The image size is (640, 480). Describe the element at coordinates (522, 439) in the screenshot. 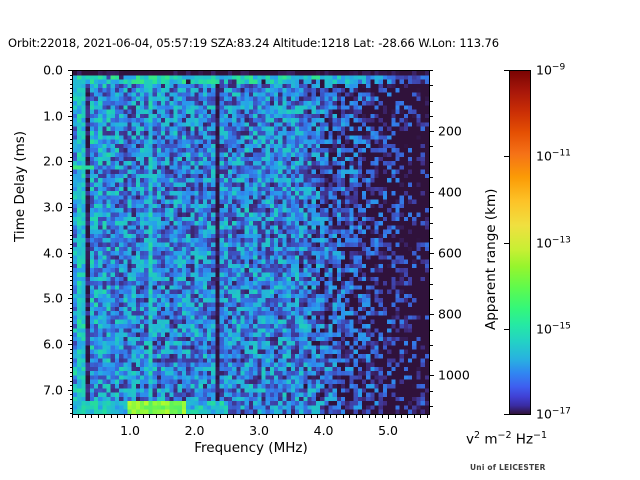

I see `units-hz: Hz` at that location.